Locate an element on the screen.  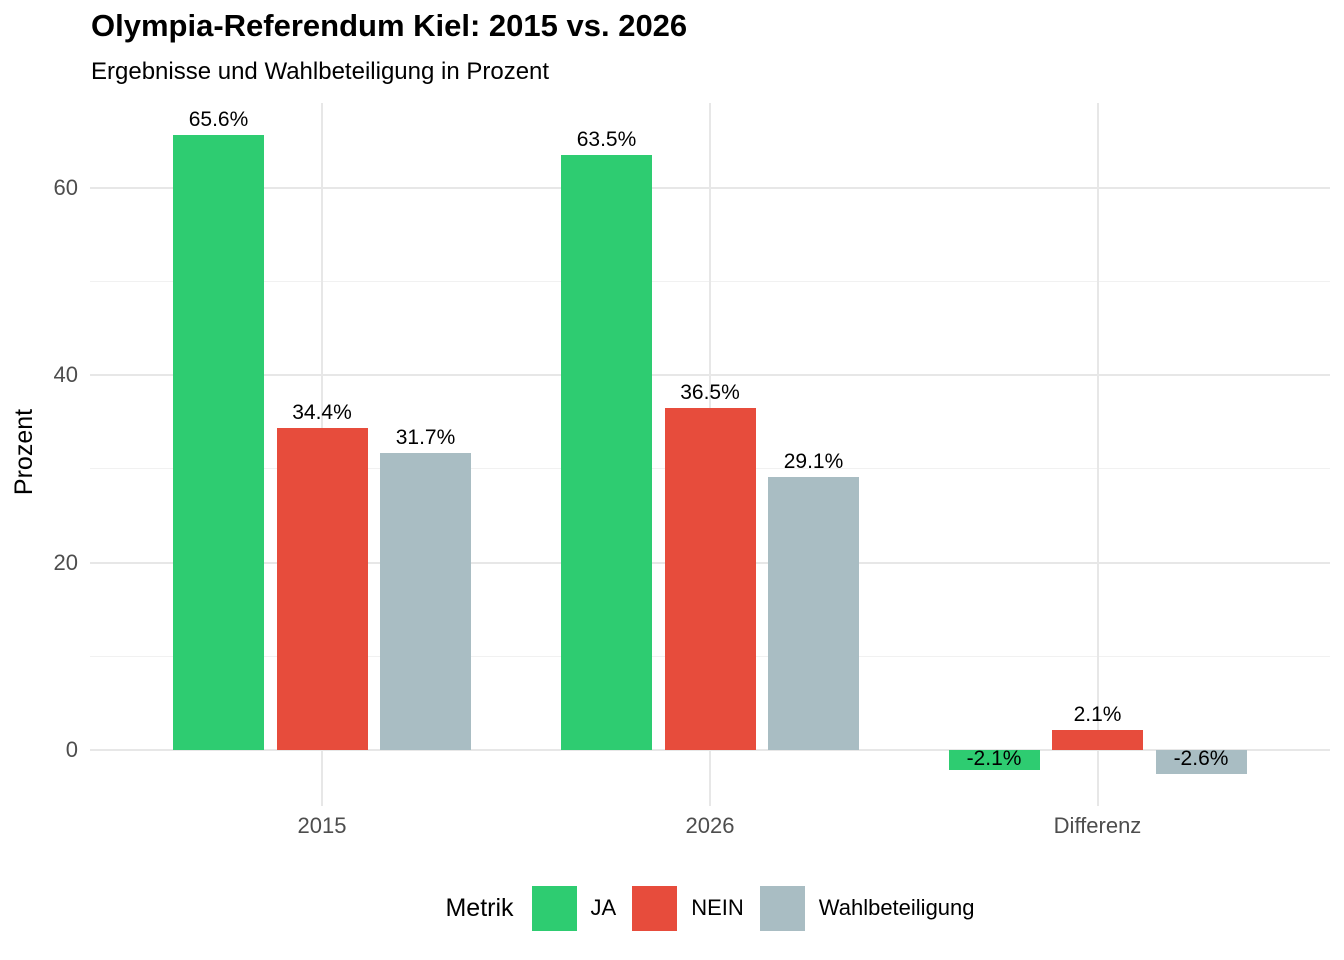
value-label: 63.5% is located at coordinates (606, 139).